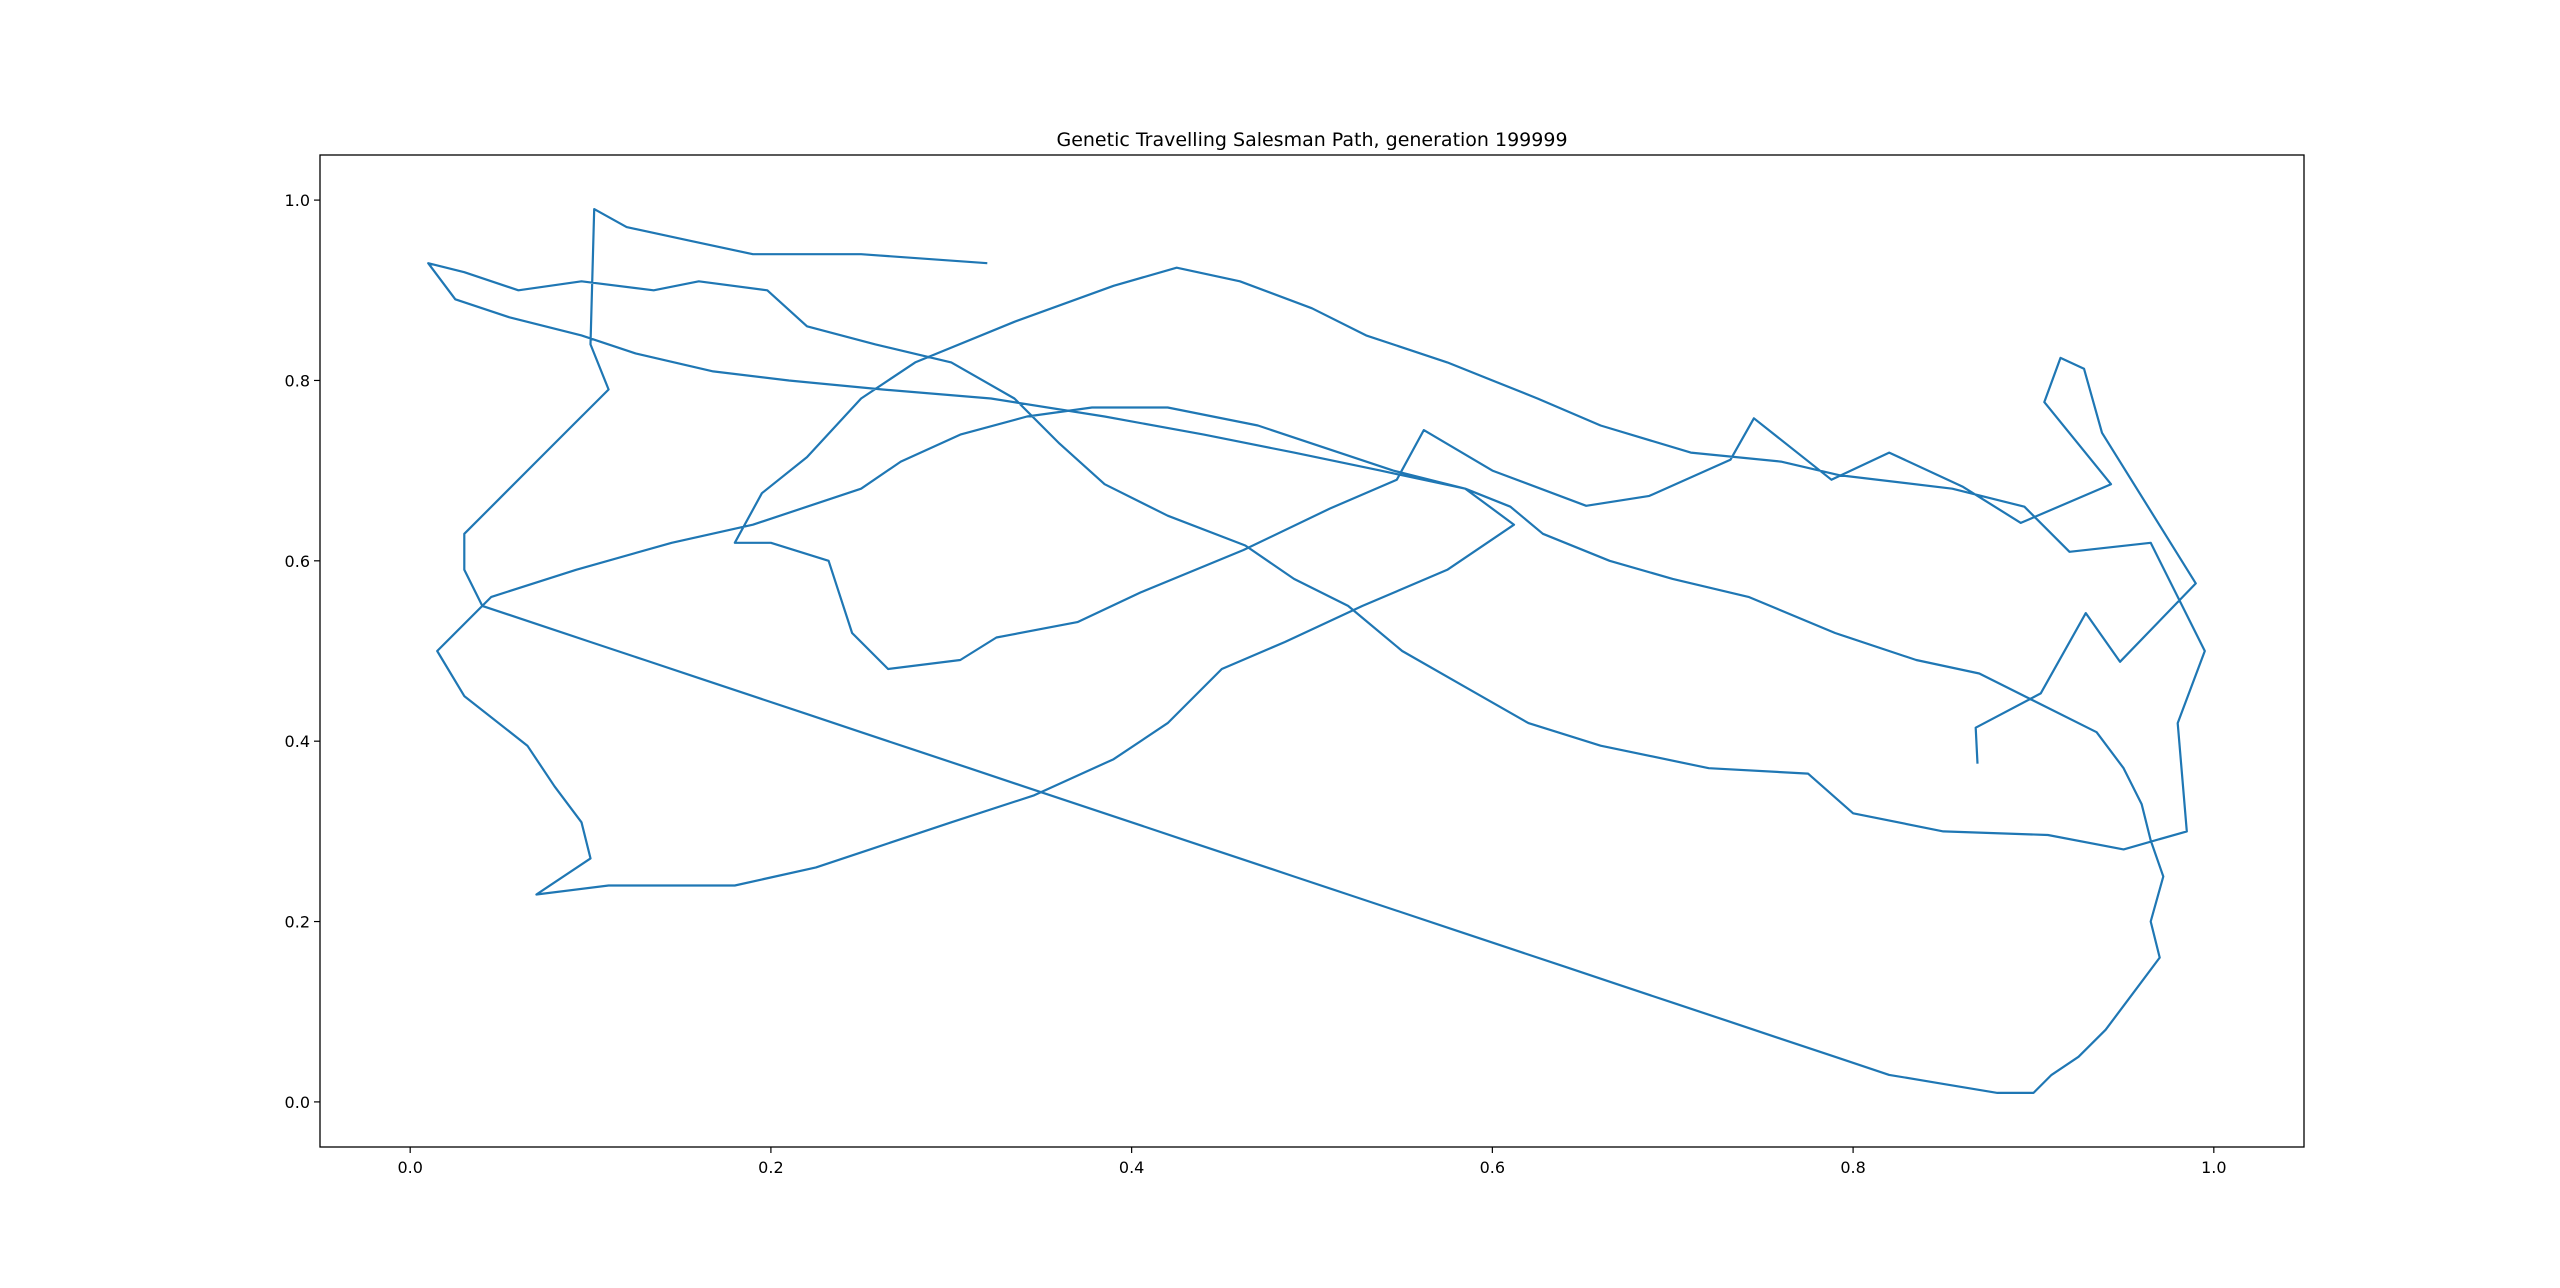 This screenshot has height=1288, width=2560. Describe the element at coordinates (297, 922) in the screenshot. I see `y-tick-label: 0.2` at that location.